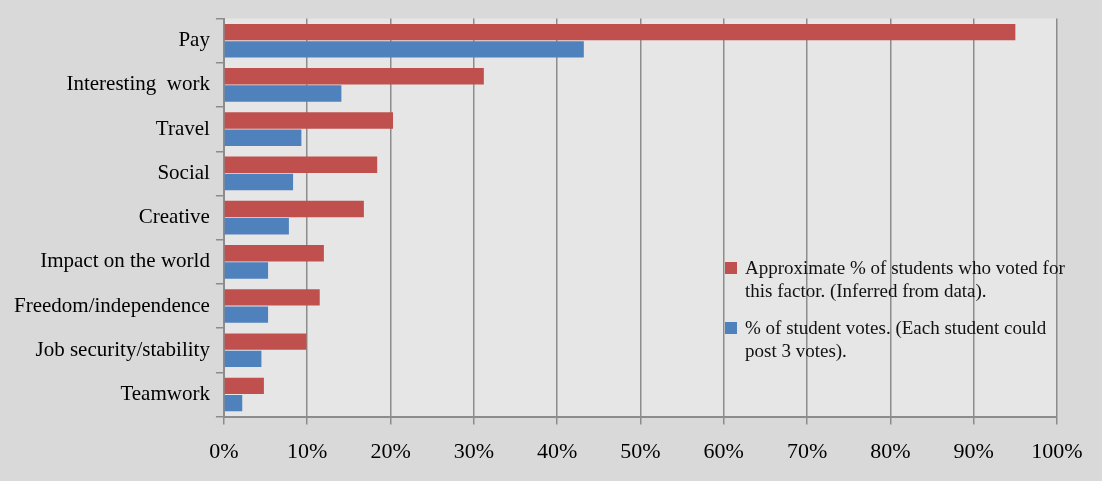 This screenshot has width=1102, height=481. What do you see at coordinates (723, 450) in the screenshot?
I see `x-tick-label: 60%` at bounding box center [723, 450].